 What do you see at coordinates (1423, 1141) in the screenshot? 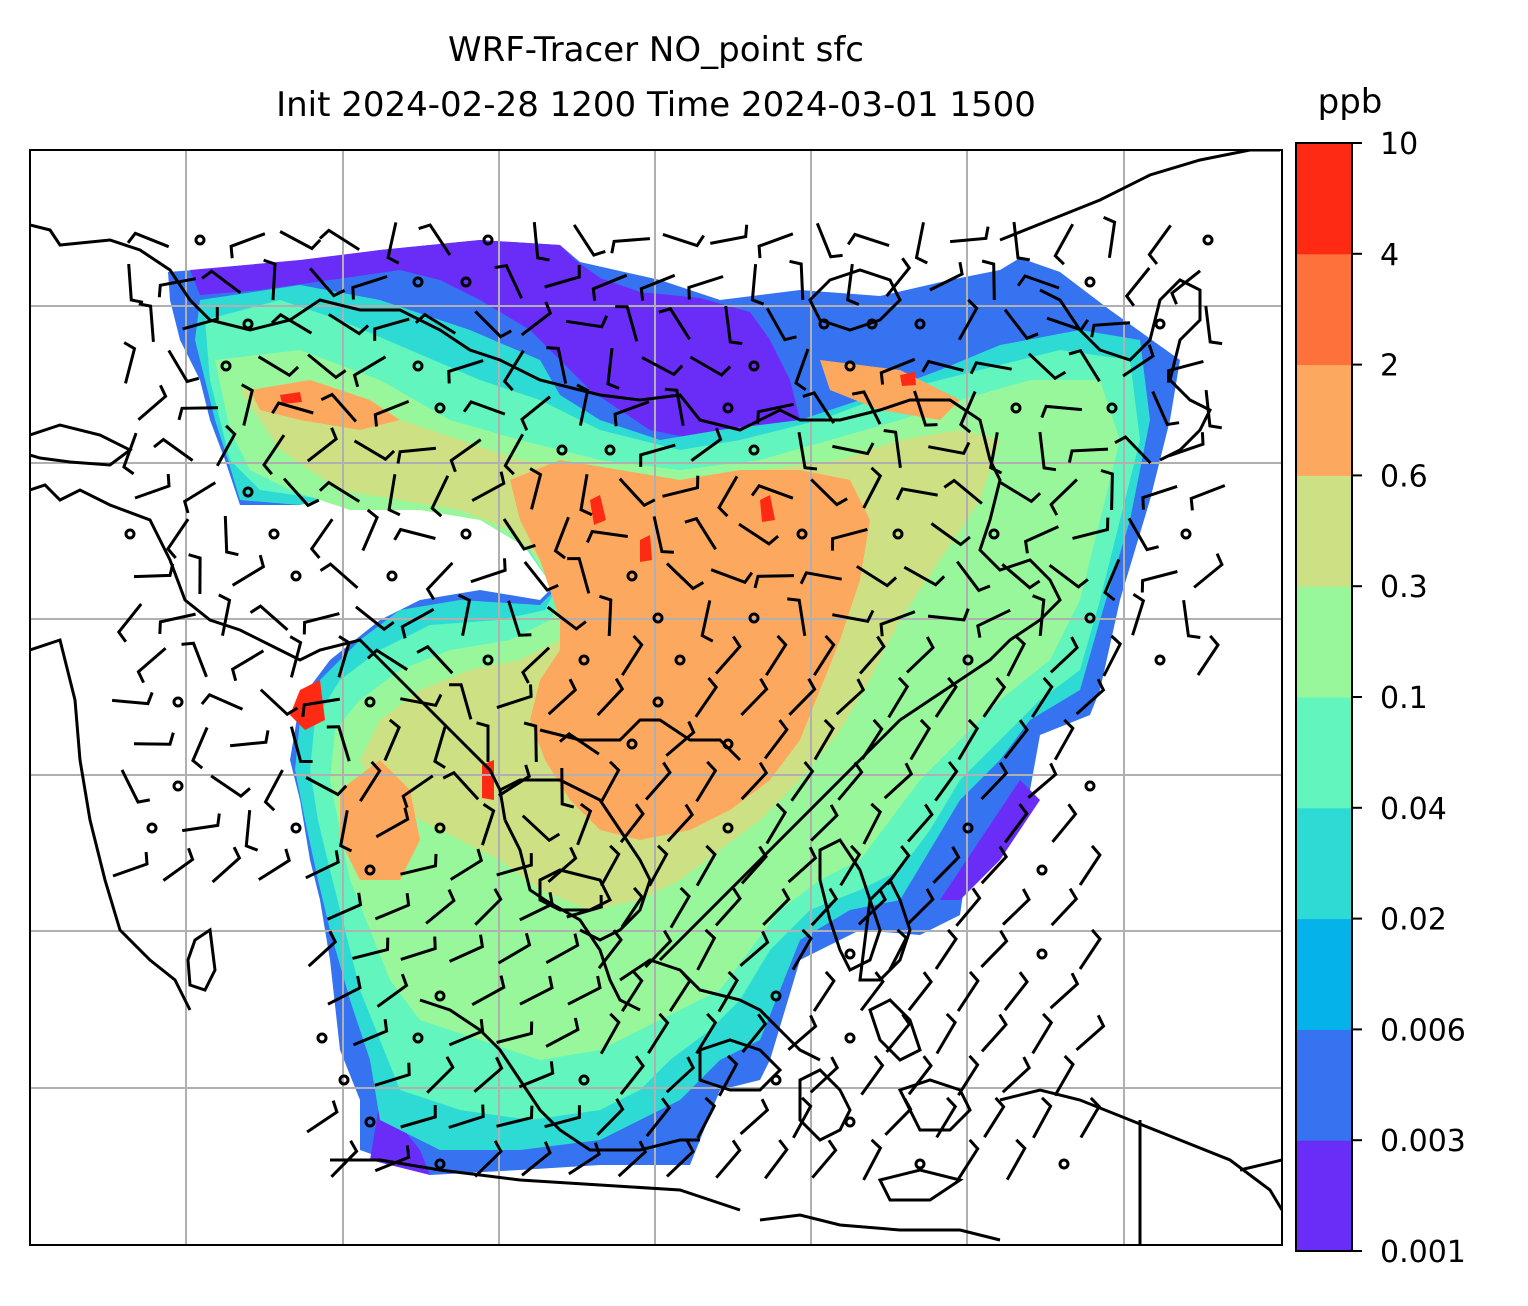
I see `colorbar-tick-label: 0.003` at bounding box center [1423, 1141].